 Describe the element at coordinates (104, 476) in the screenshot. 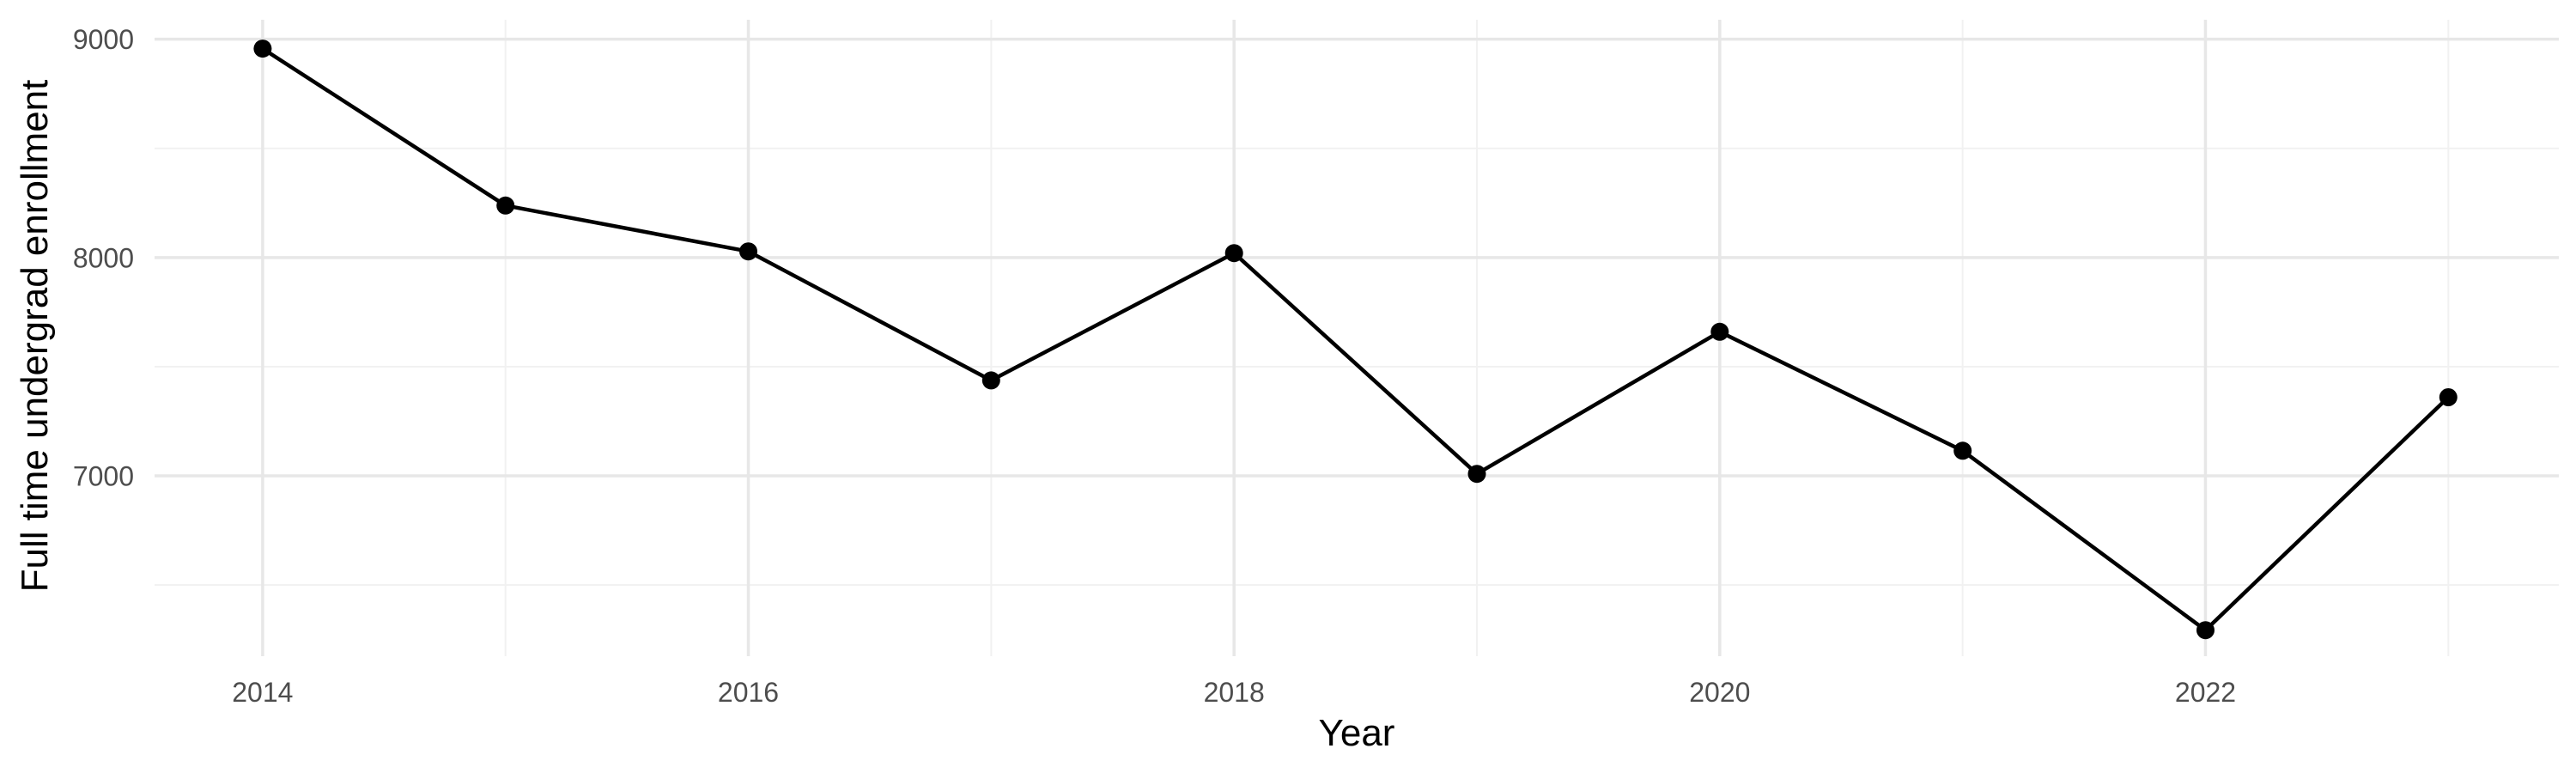

I see `y-tick-label: 7000` at that location.